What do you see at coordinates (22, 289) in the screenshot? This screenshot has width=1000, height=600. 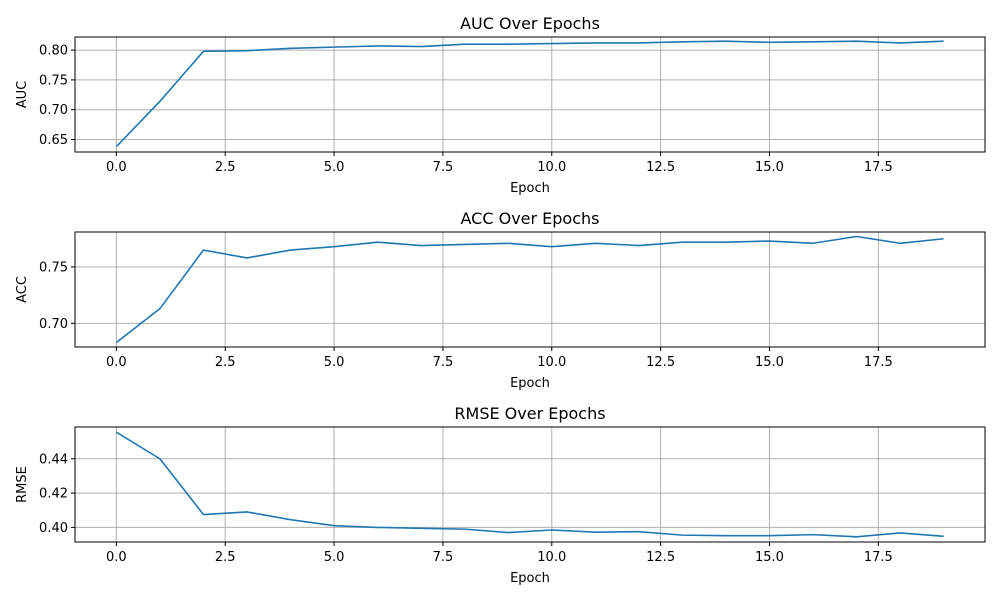 I see `y-axis-label: ACC` at bounding box center [22, 289].